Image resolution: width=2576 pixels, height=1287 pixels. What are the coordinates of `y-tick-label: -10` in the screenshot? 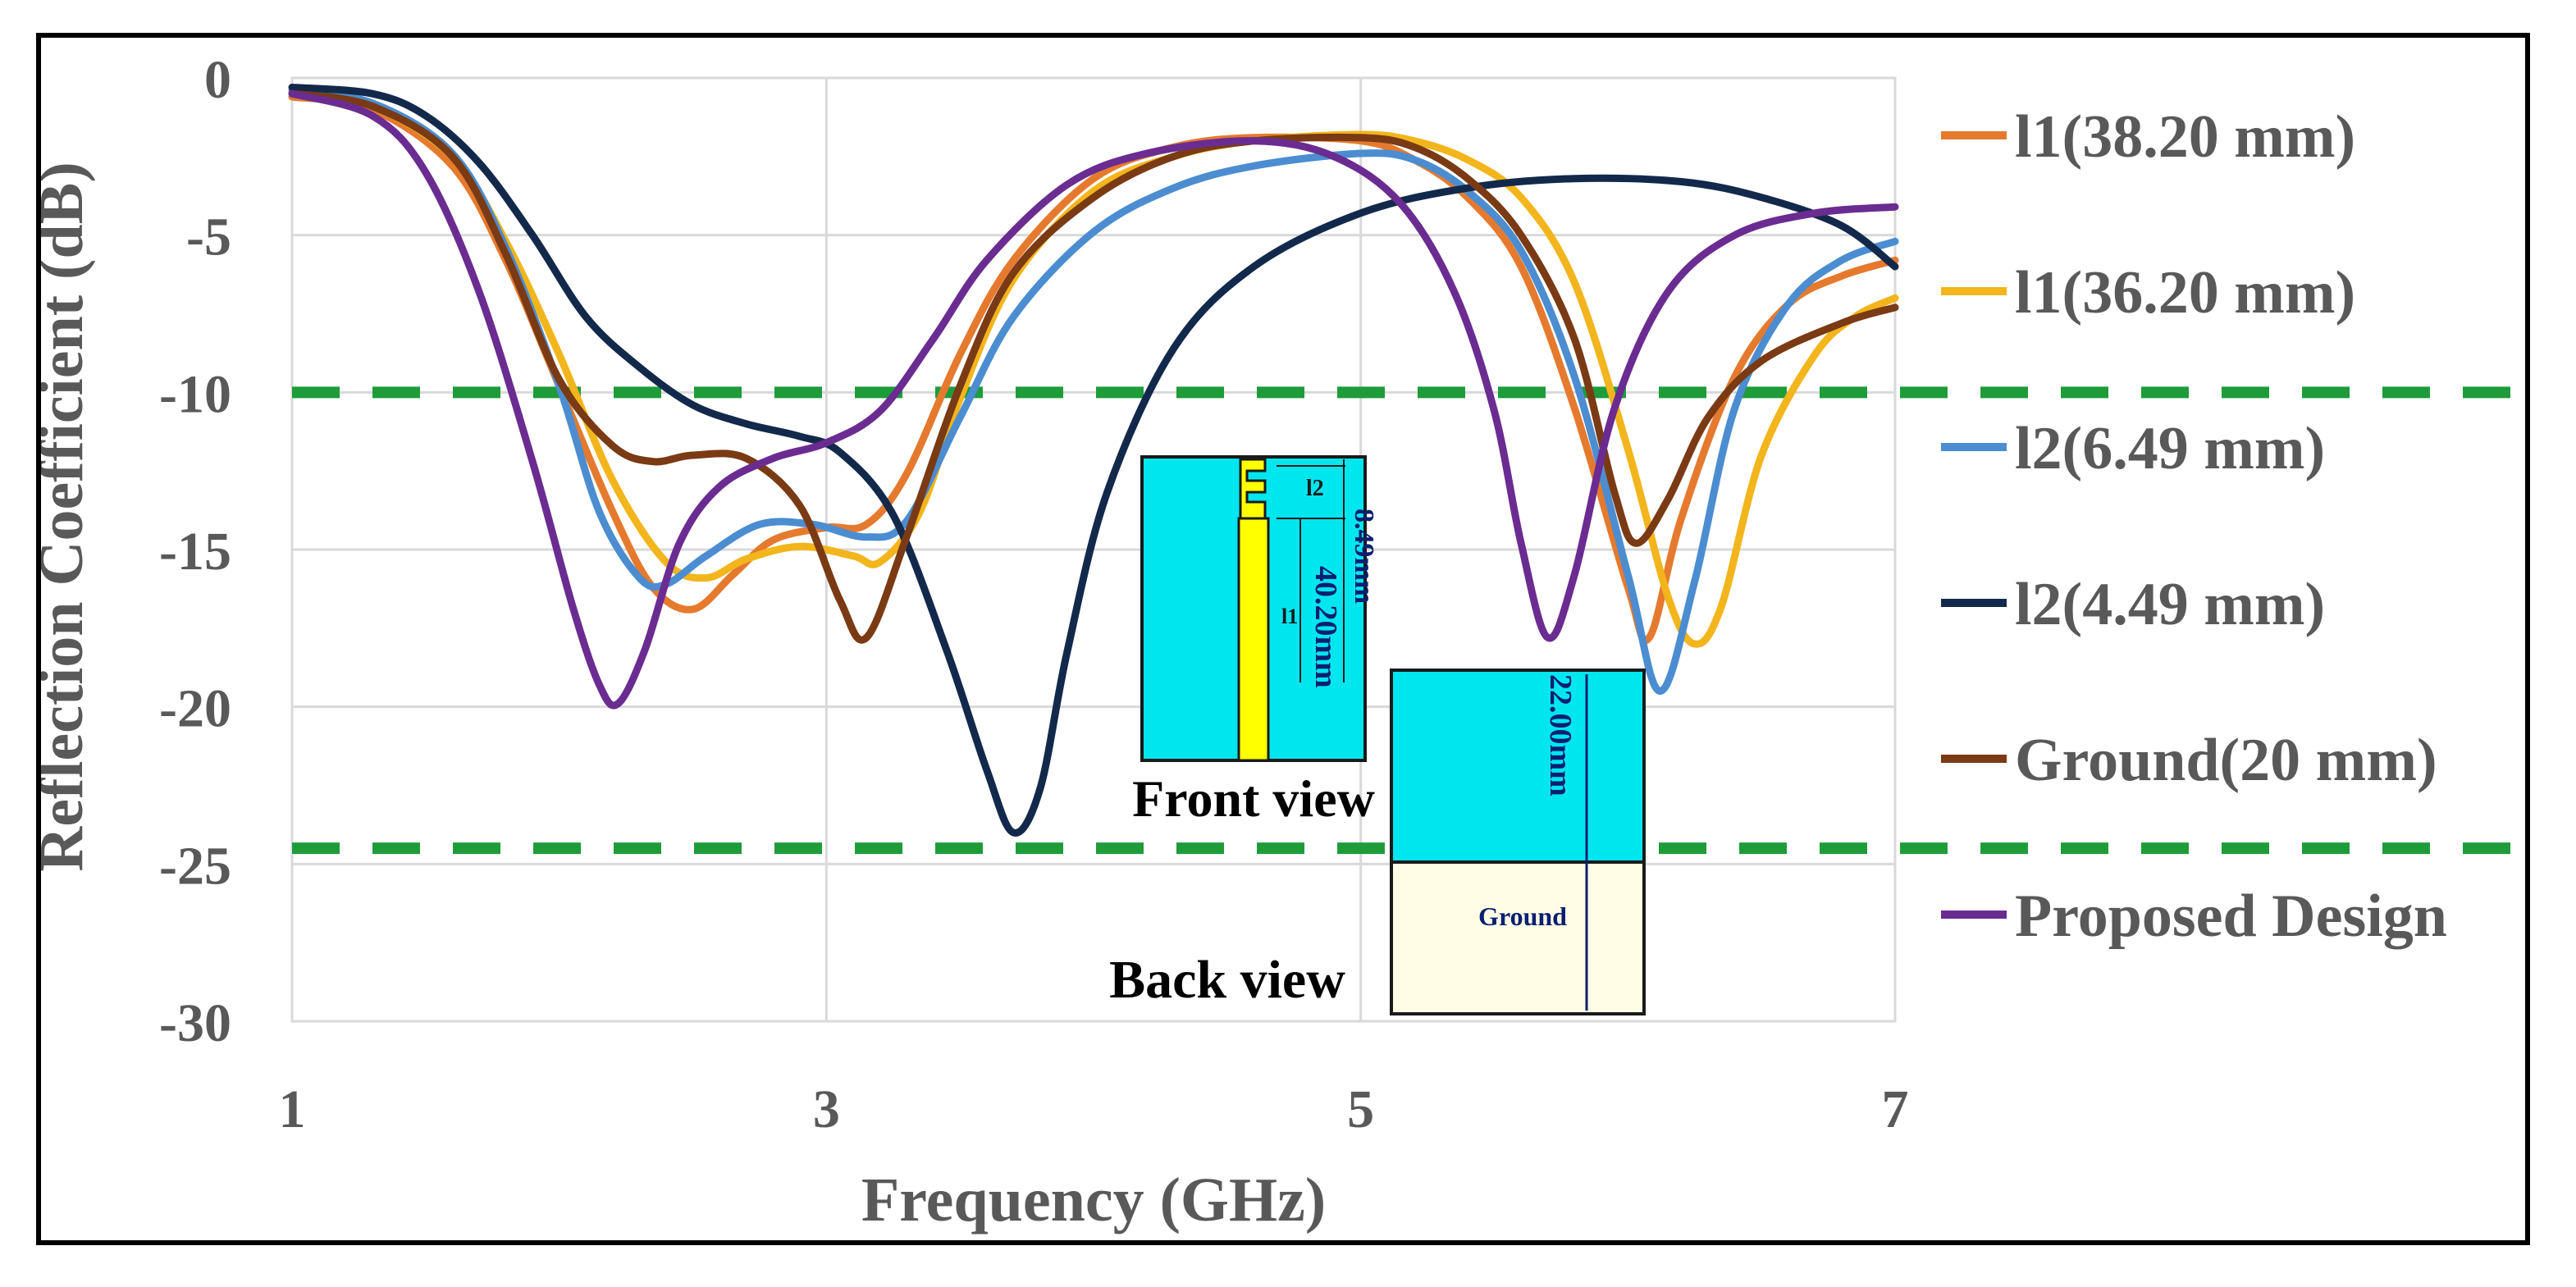 It's located at (195, 394).